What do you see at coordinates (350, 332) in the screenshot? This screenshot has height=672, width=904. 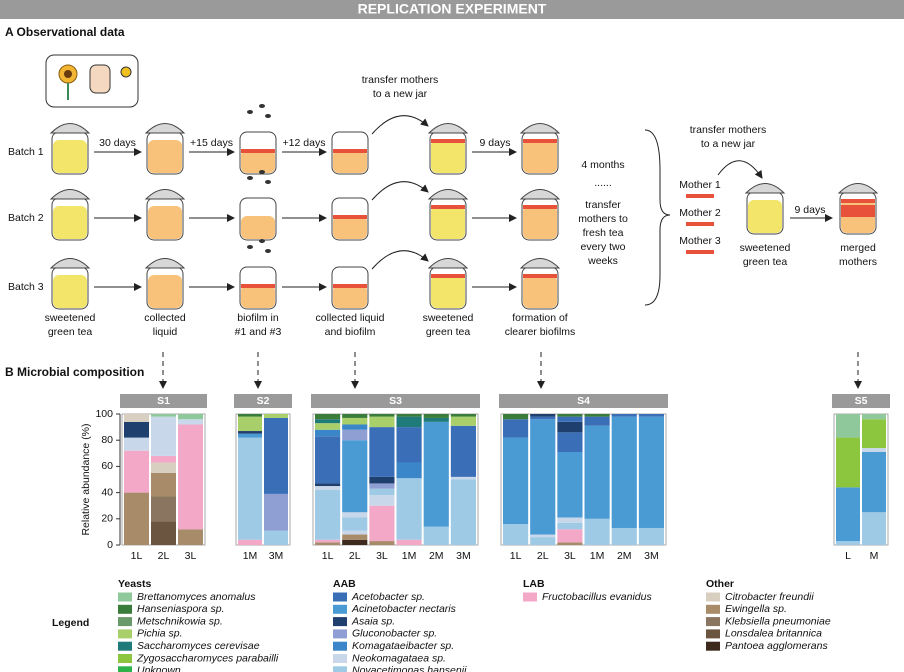 I see `stage-label: and biofilm` at bounding box center [350, 332].